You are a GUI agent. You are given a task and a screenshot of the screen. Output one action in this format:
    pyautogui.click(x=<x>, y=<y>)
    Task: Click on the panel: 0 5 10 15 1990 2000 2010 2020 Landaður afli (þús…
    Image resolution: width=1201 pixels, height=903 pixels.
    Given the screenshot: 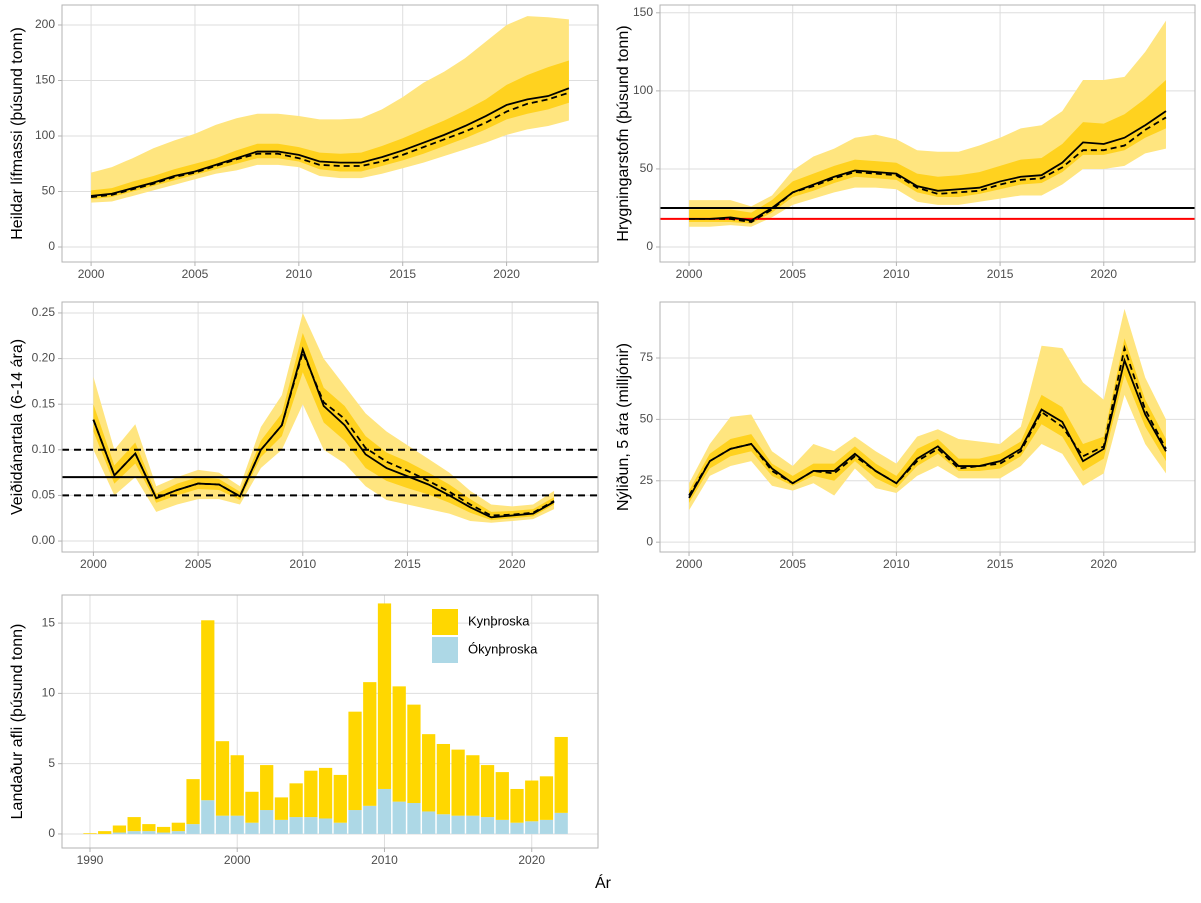 What is the action you would take?
    pyautogui.click(x=304, y=730)
    